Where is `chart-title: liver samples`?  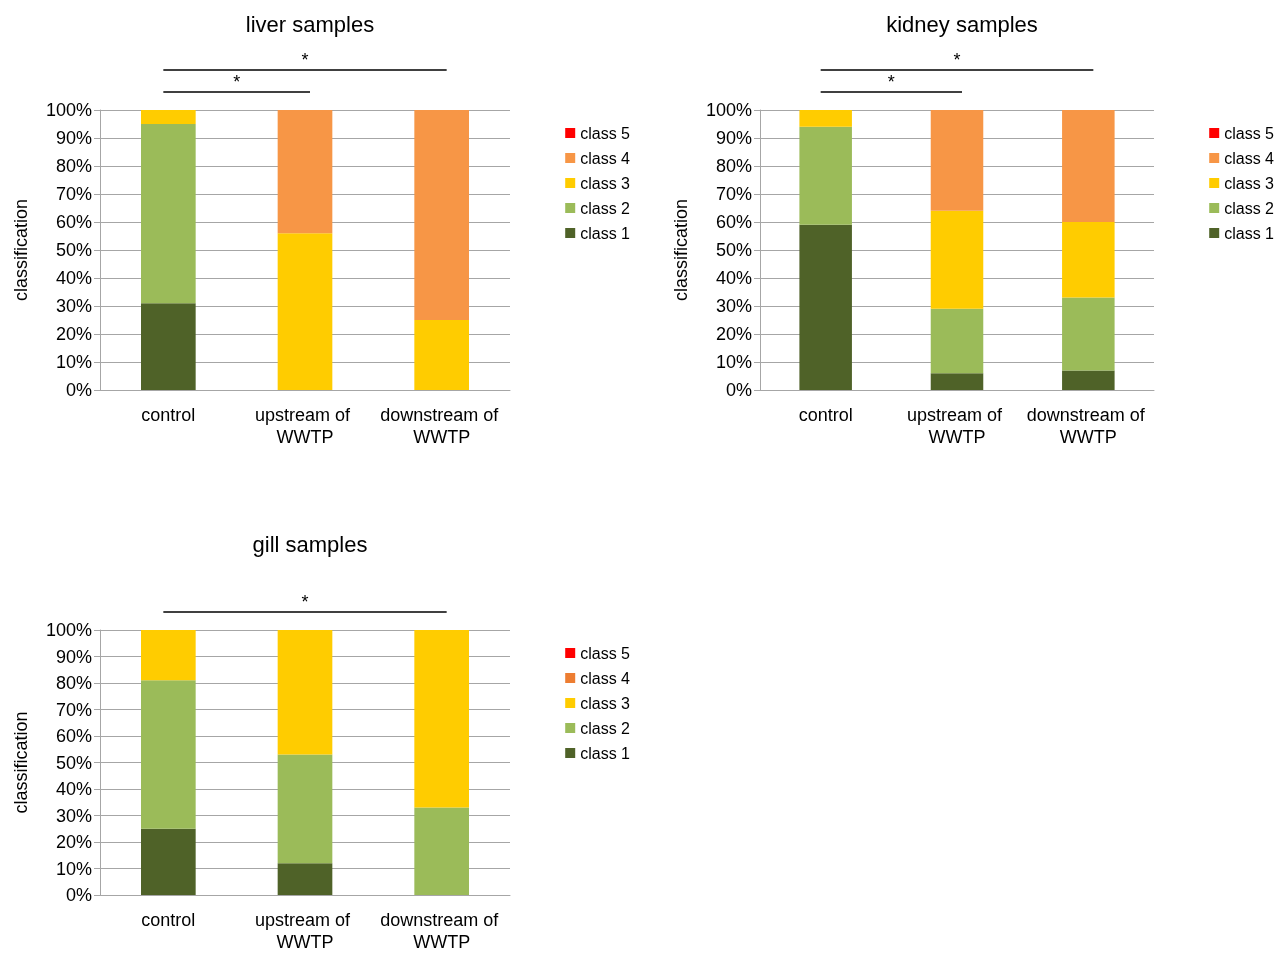 chart-title: liver samples is located at coordinates (310, 24).